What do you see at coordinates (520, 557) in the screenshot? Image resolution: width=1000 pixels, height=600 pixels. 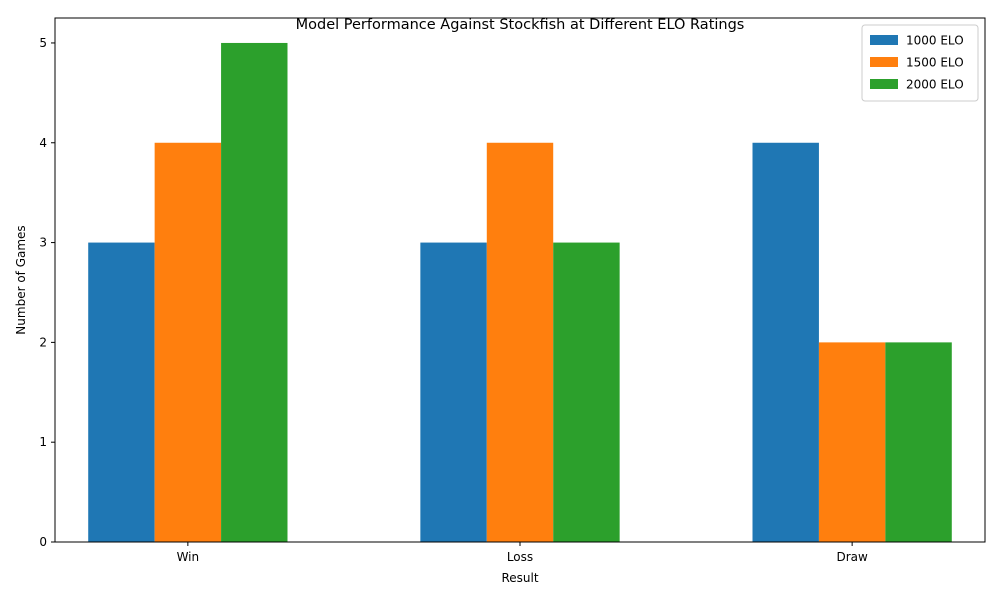 I see `x-tick-label-loss: Loss` at bounding box center [520, 557].